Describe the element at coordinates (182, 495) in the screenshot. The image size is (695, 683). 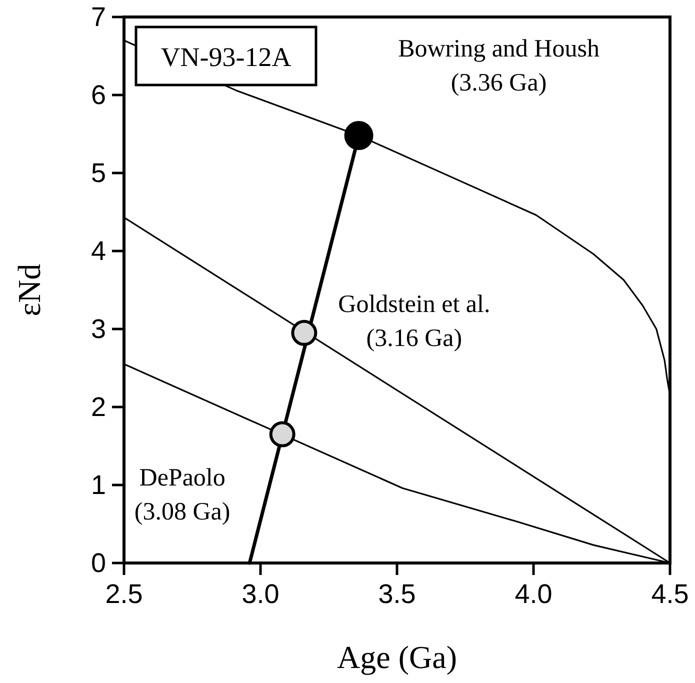
I see `annotation: DePaolo (3.08 Ga)` at that location.